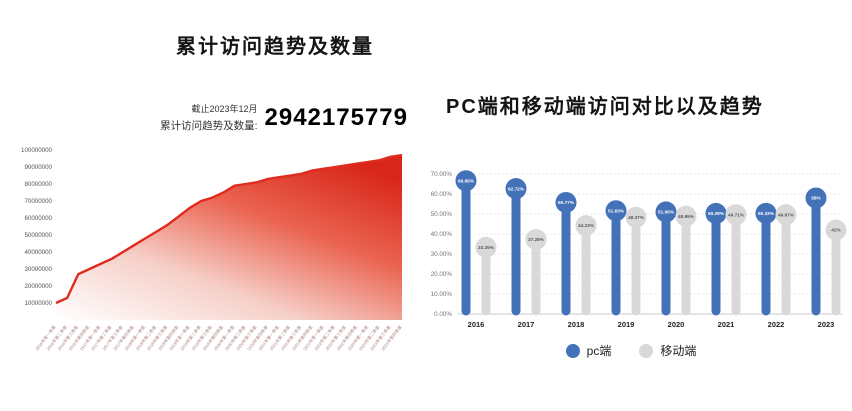  Describe the element at coordinates (442, 194) in the screenshot. I see `y-axis-label: 60.00%` at that location.